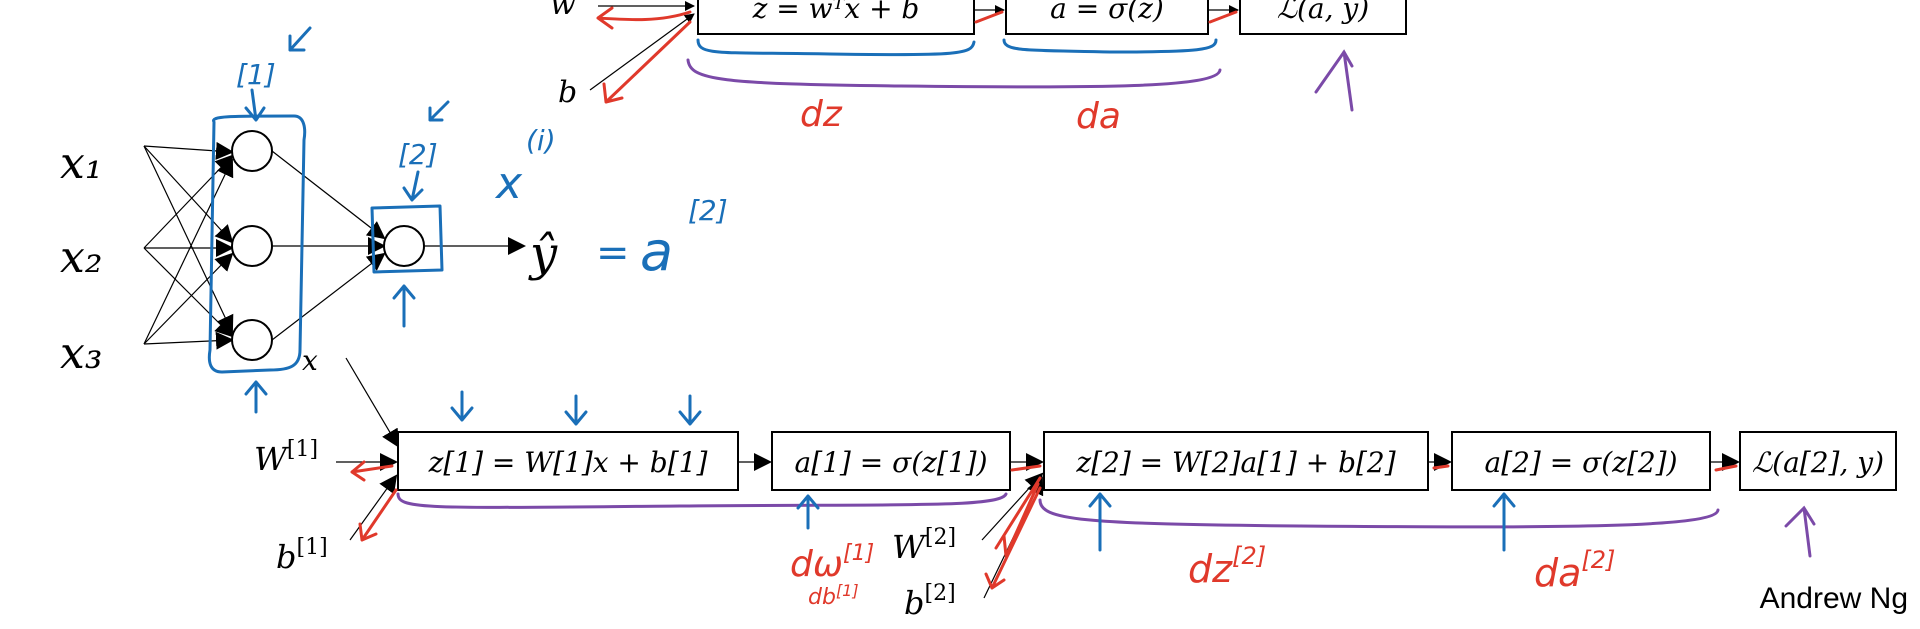 The image size is (1920, 629). Describe the element at coordinates (188, 292) in the screenshot. I see `edge-x2-h3` at that location.